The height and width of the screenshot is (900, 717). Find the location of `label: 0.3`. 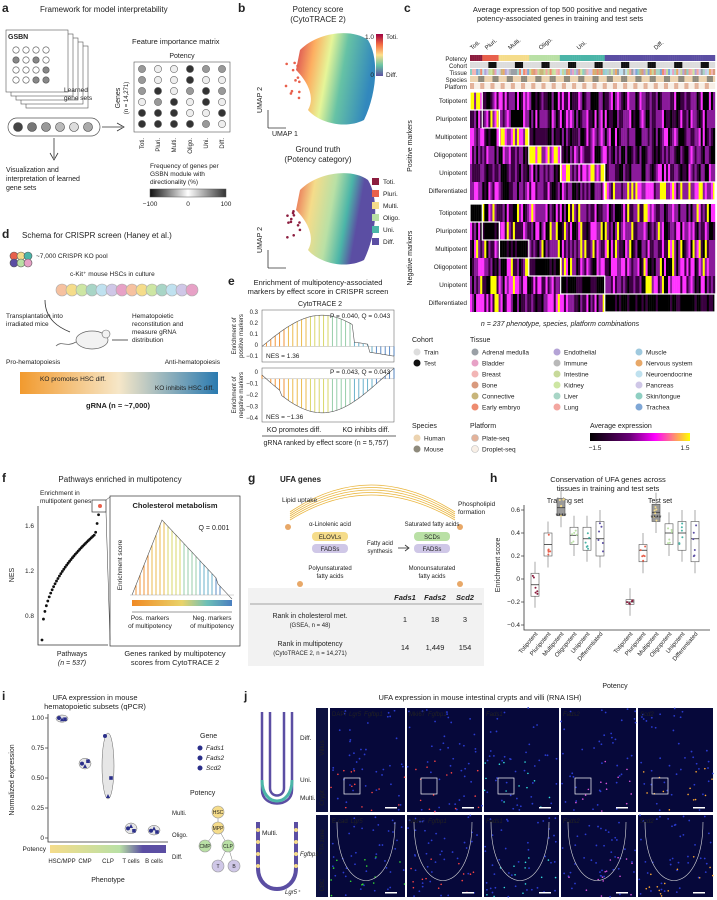

label: 0.3 is located at coordinates (254, 313).